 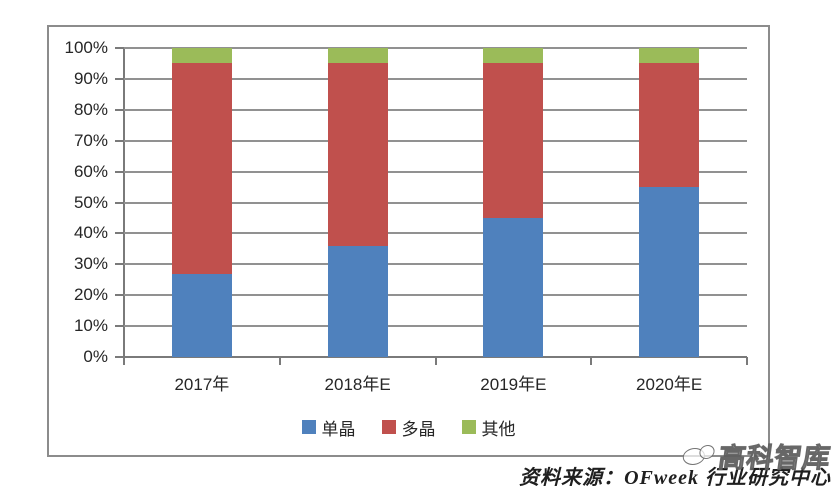 I want to click on y-axis-label: 80%, so click(x=90, y=109).